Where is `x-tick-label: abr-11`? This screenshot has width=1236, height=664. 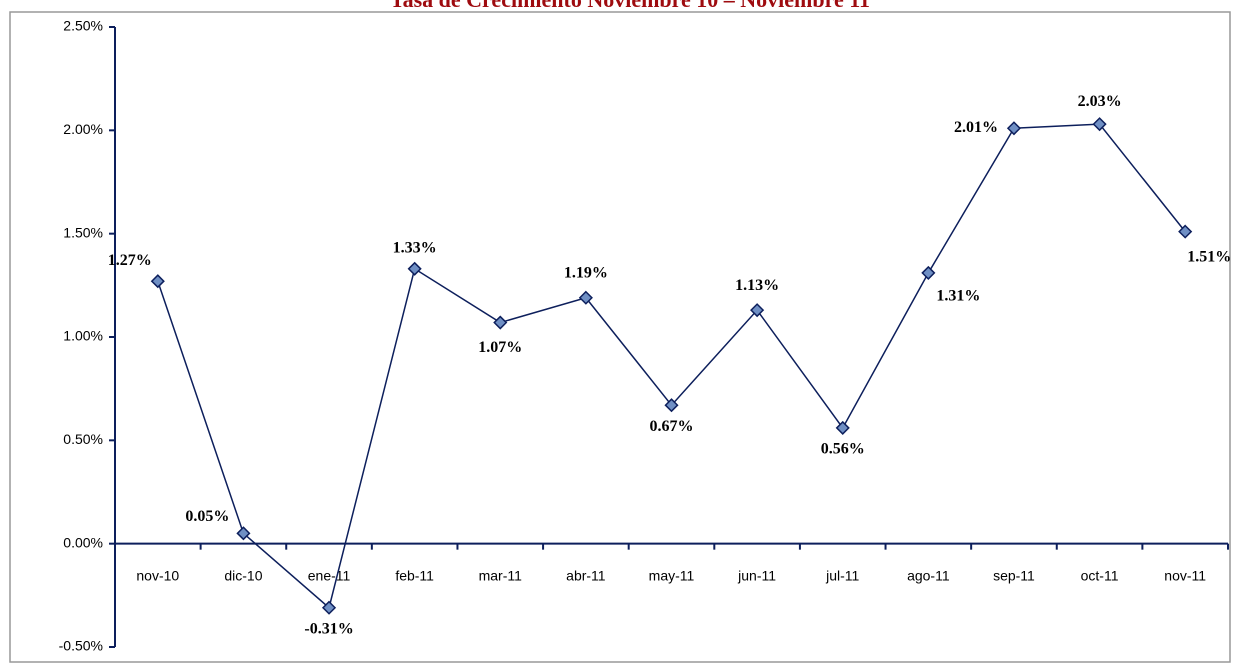 x-tick-label: abr-11 is located at coordinates (586, 575).